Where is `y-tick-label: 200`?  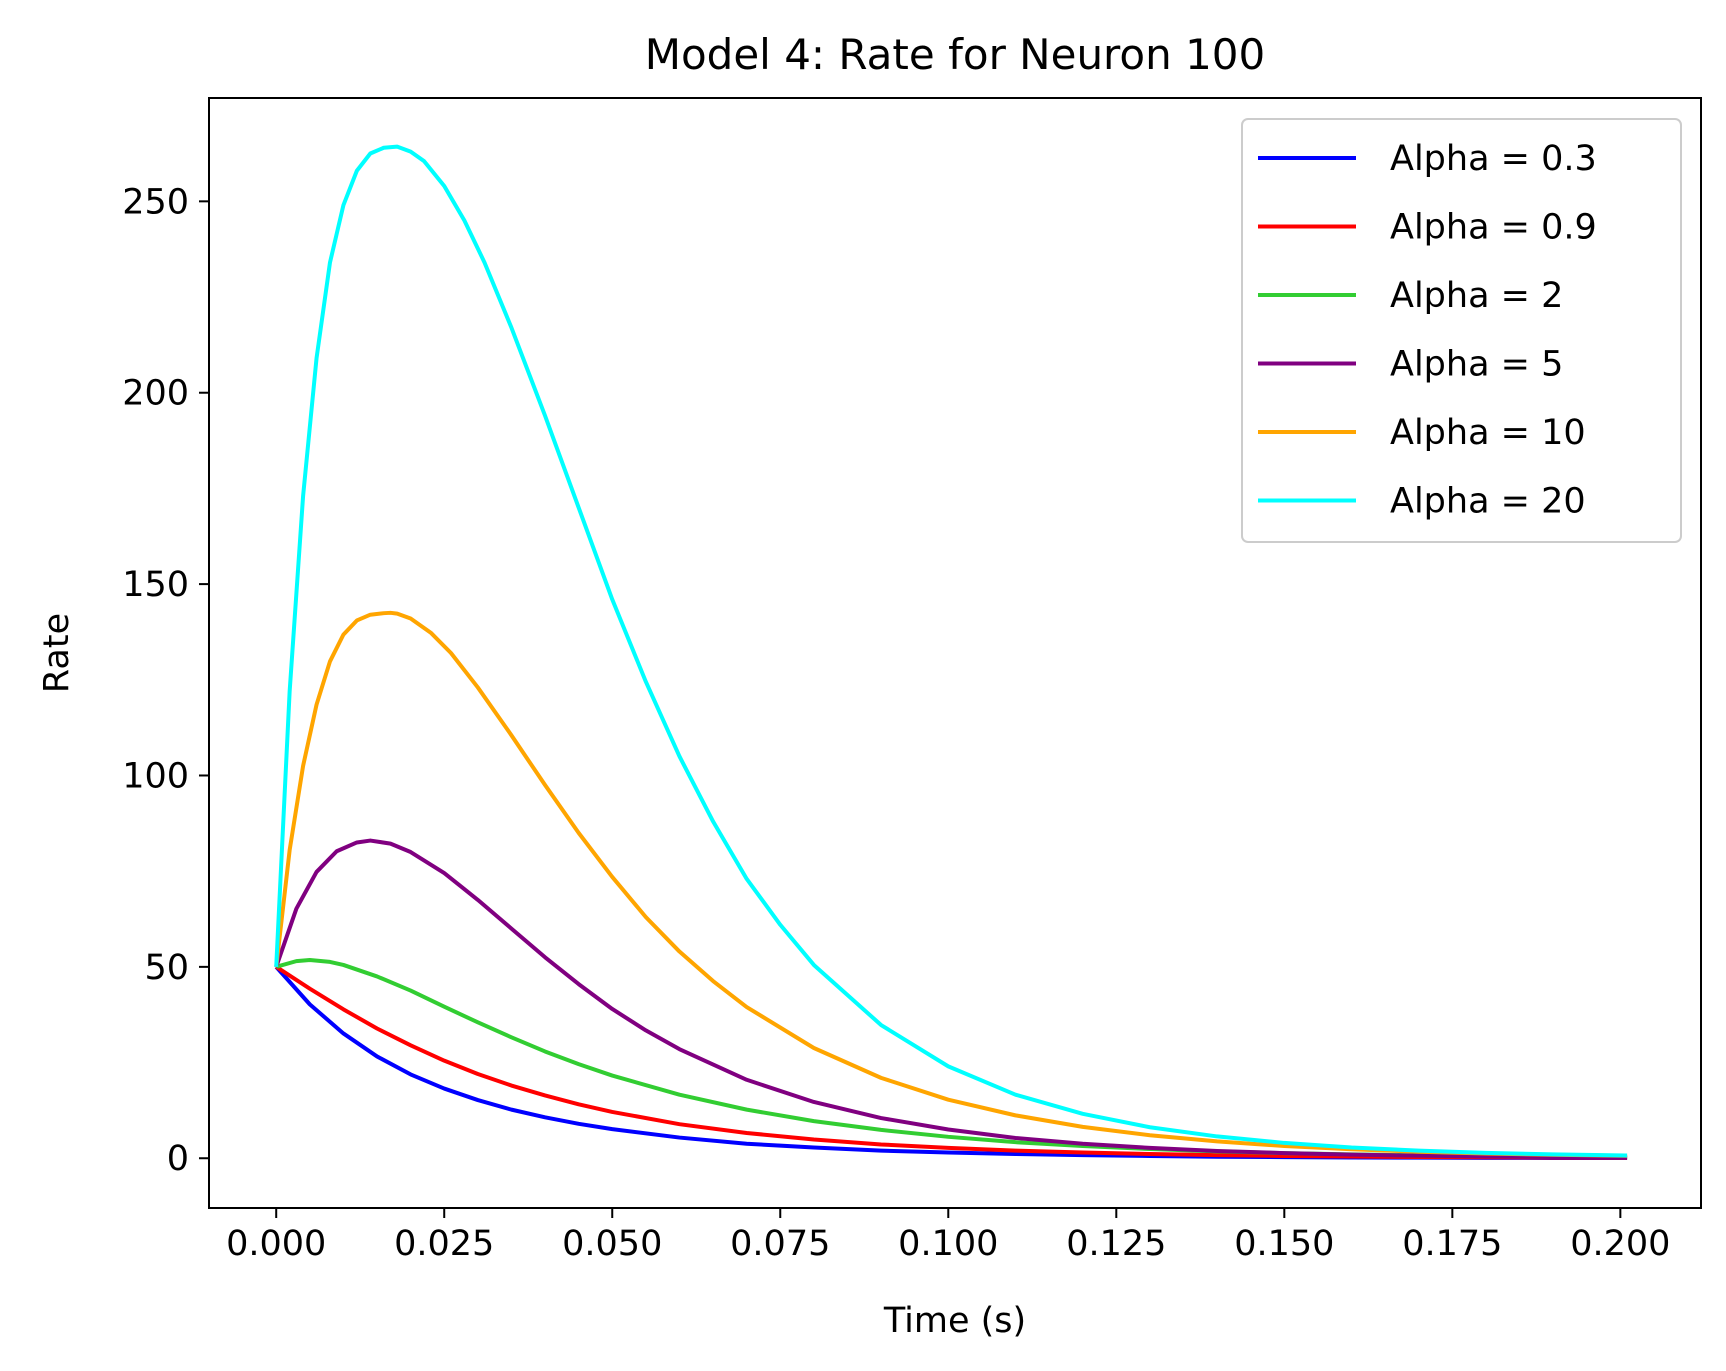 y-tick-label: 200 is located at coordinates (155, 394).